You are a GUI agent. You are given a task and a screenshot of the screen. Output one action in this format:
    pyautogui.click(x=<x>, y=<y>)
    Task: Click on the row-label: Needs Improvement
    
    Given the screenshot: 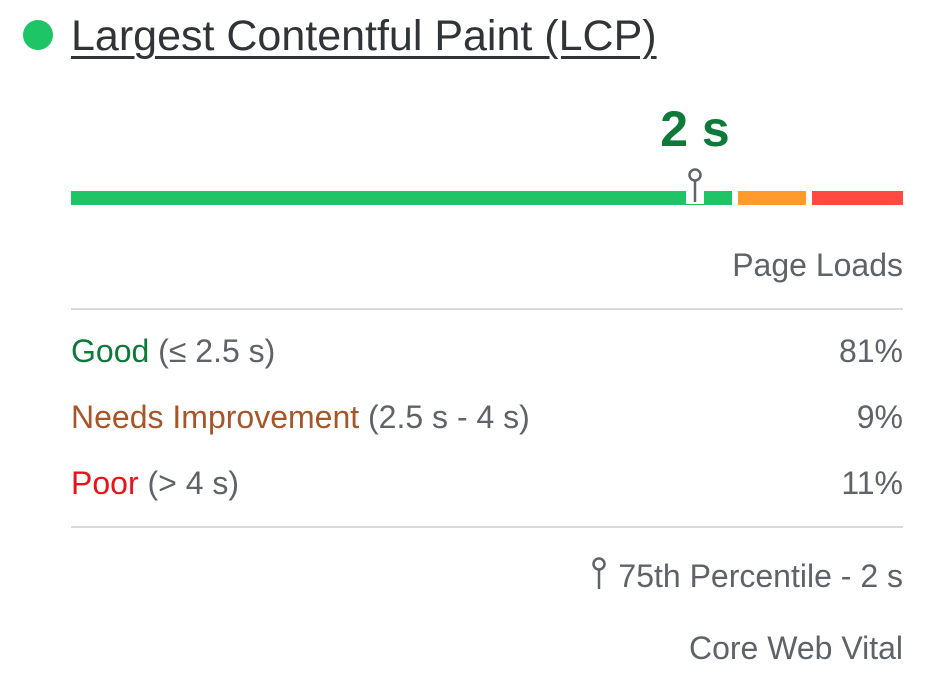 What is the action you would take?
    pyautogui.click(x=215, y=417)
    